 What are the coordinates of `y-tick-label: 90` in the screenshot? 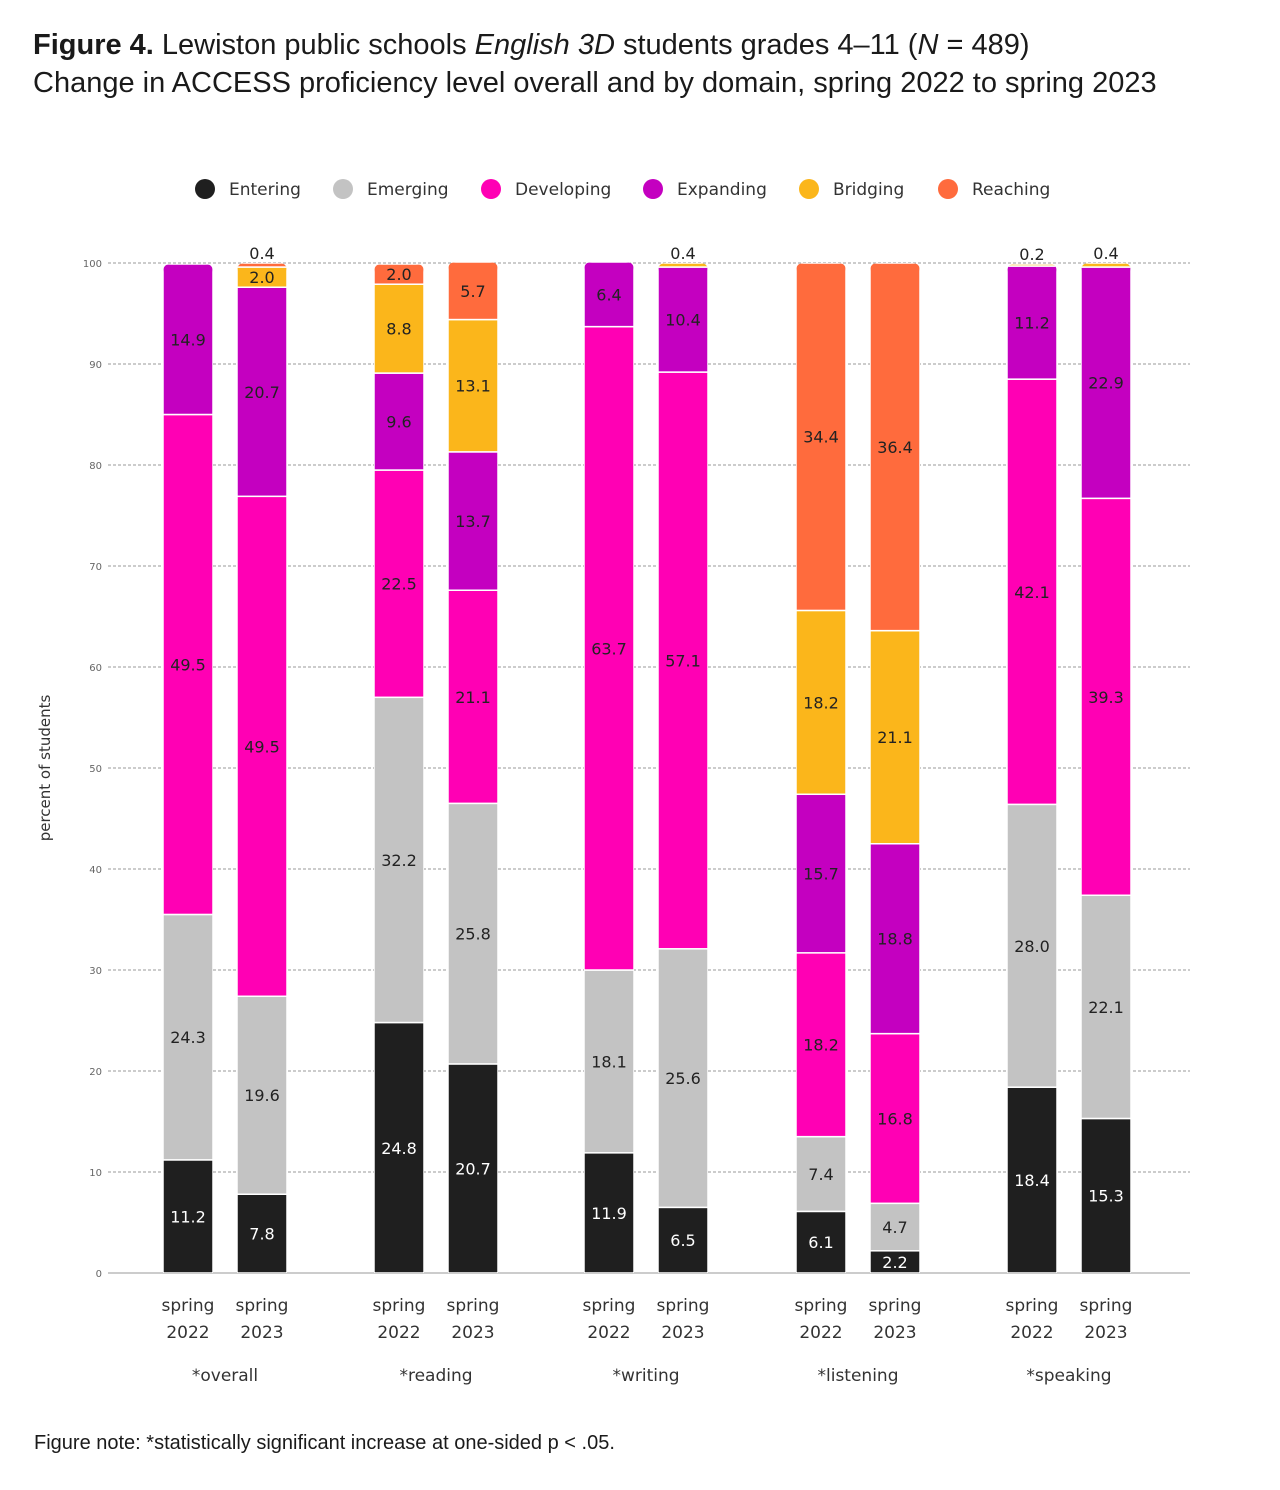 It's located at (95, 365).